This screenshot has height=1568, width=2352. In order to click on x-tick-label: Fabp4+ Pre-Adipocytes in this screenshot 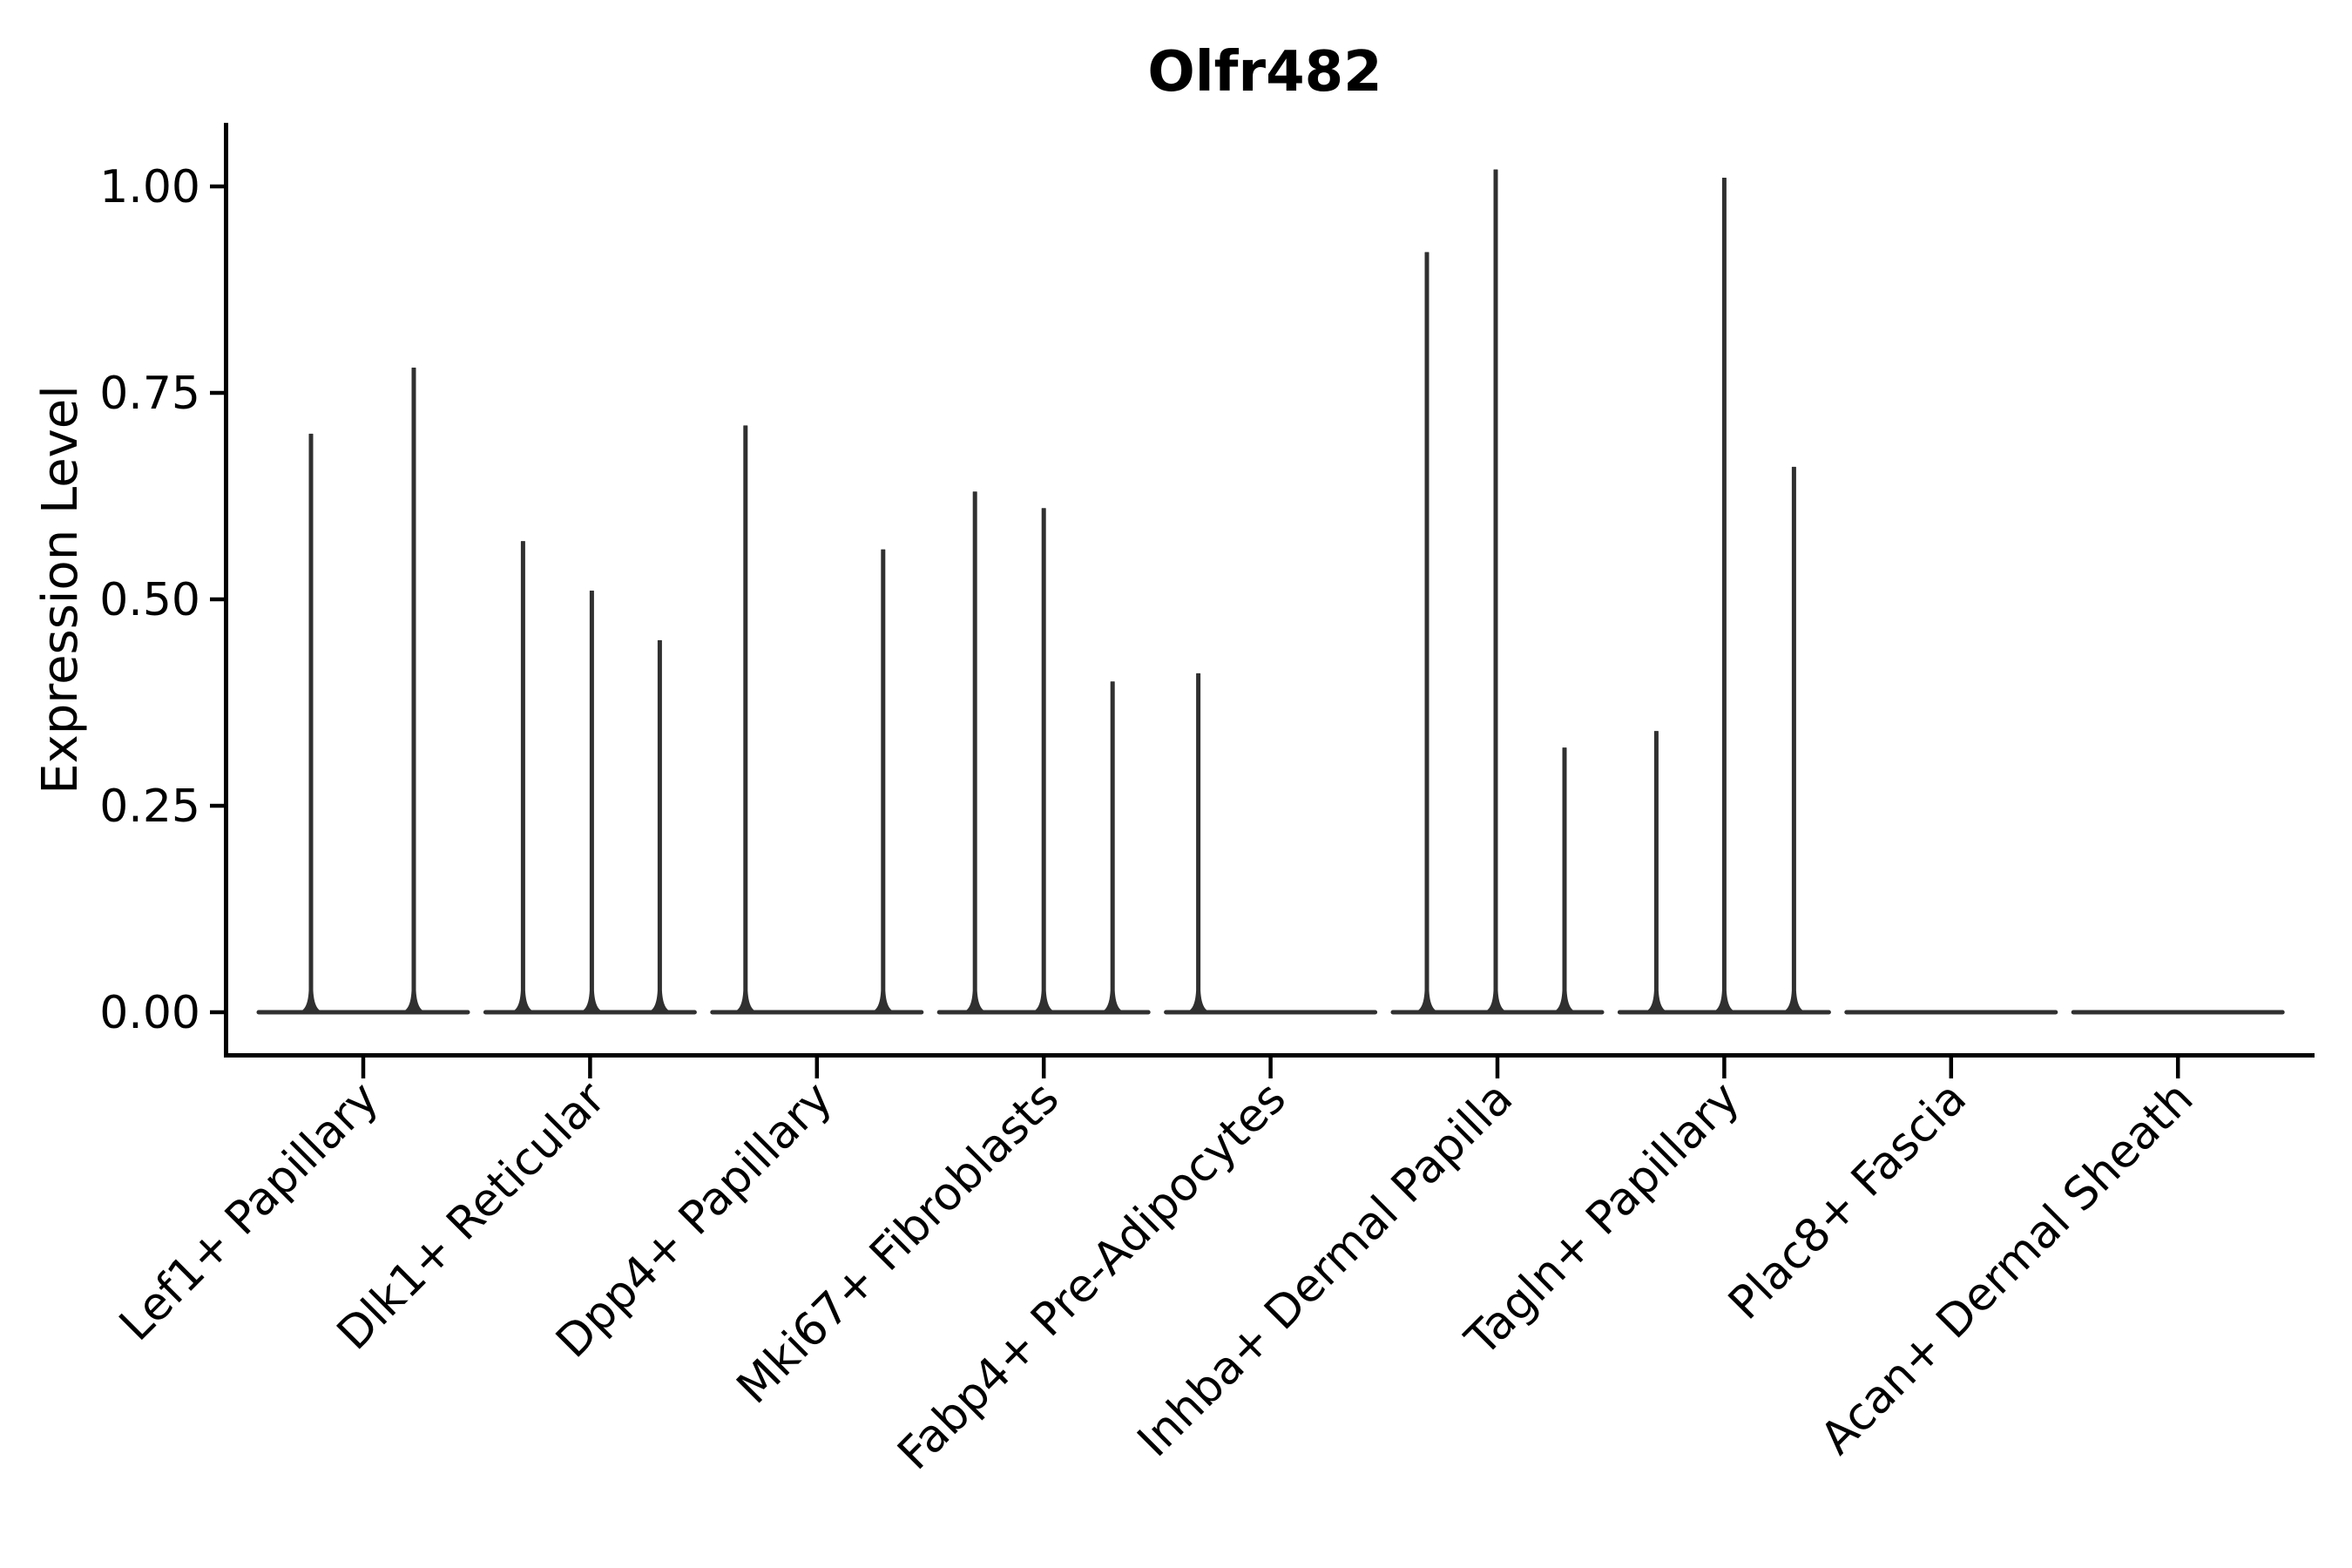, I will do `click(1091, 1276)`.